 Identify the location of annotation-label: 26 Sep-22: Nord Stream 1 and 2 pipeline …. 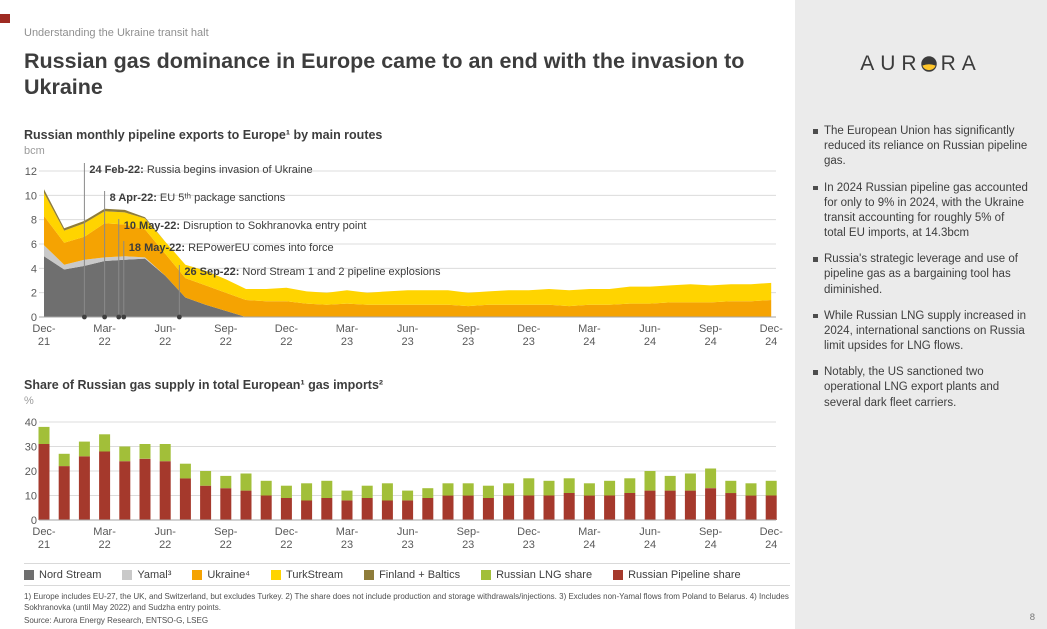
(312, 272).